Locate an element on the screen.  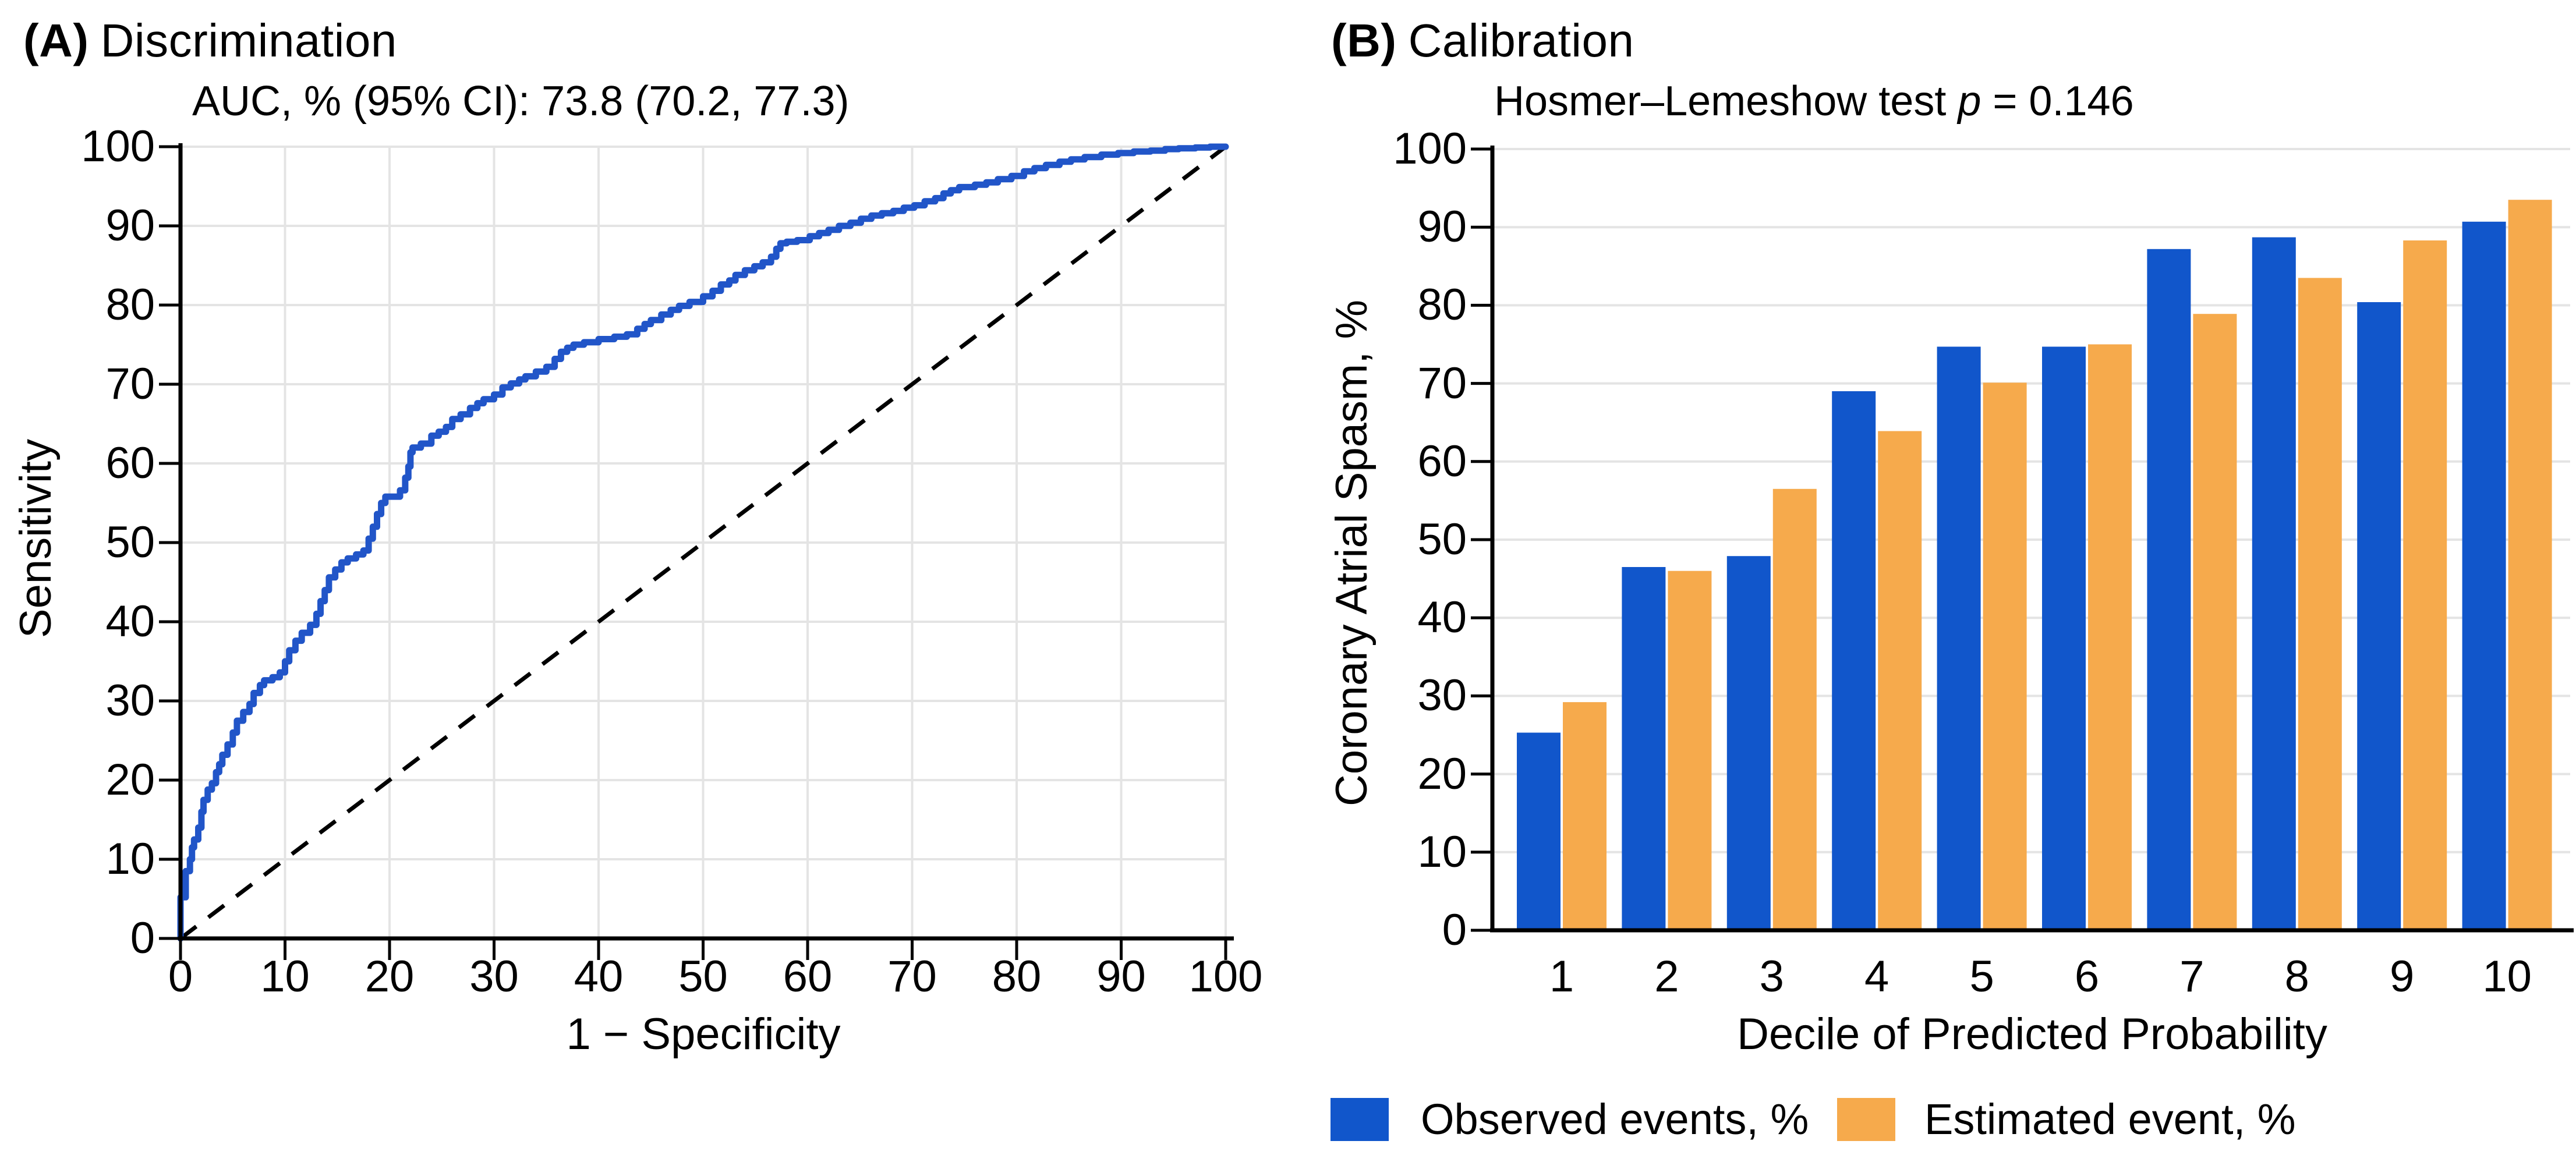
panel-b-title: (B) Calibration is located at coordinates (1483, 40).